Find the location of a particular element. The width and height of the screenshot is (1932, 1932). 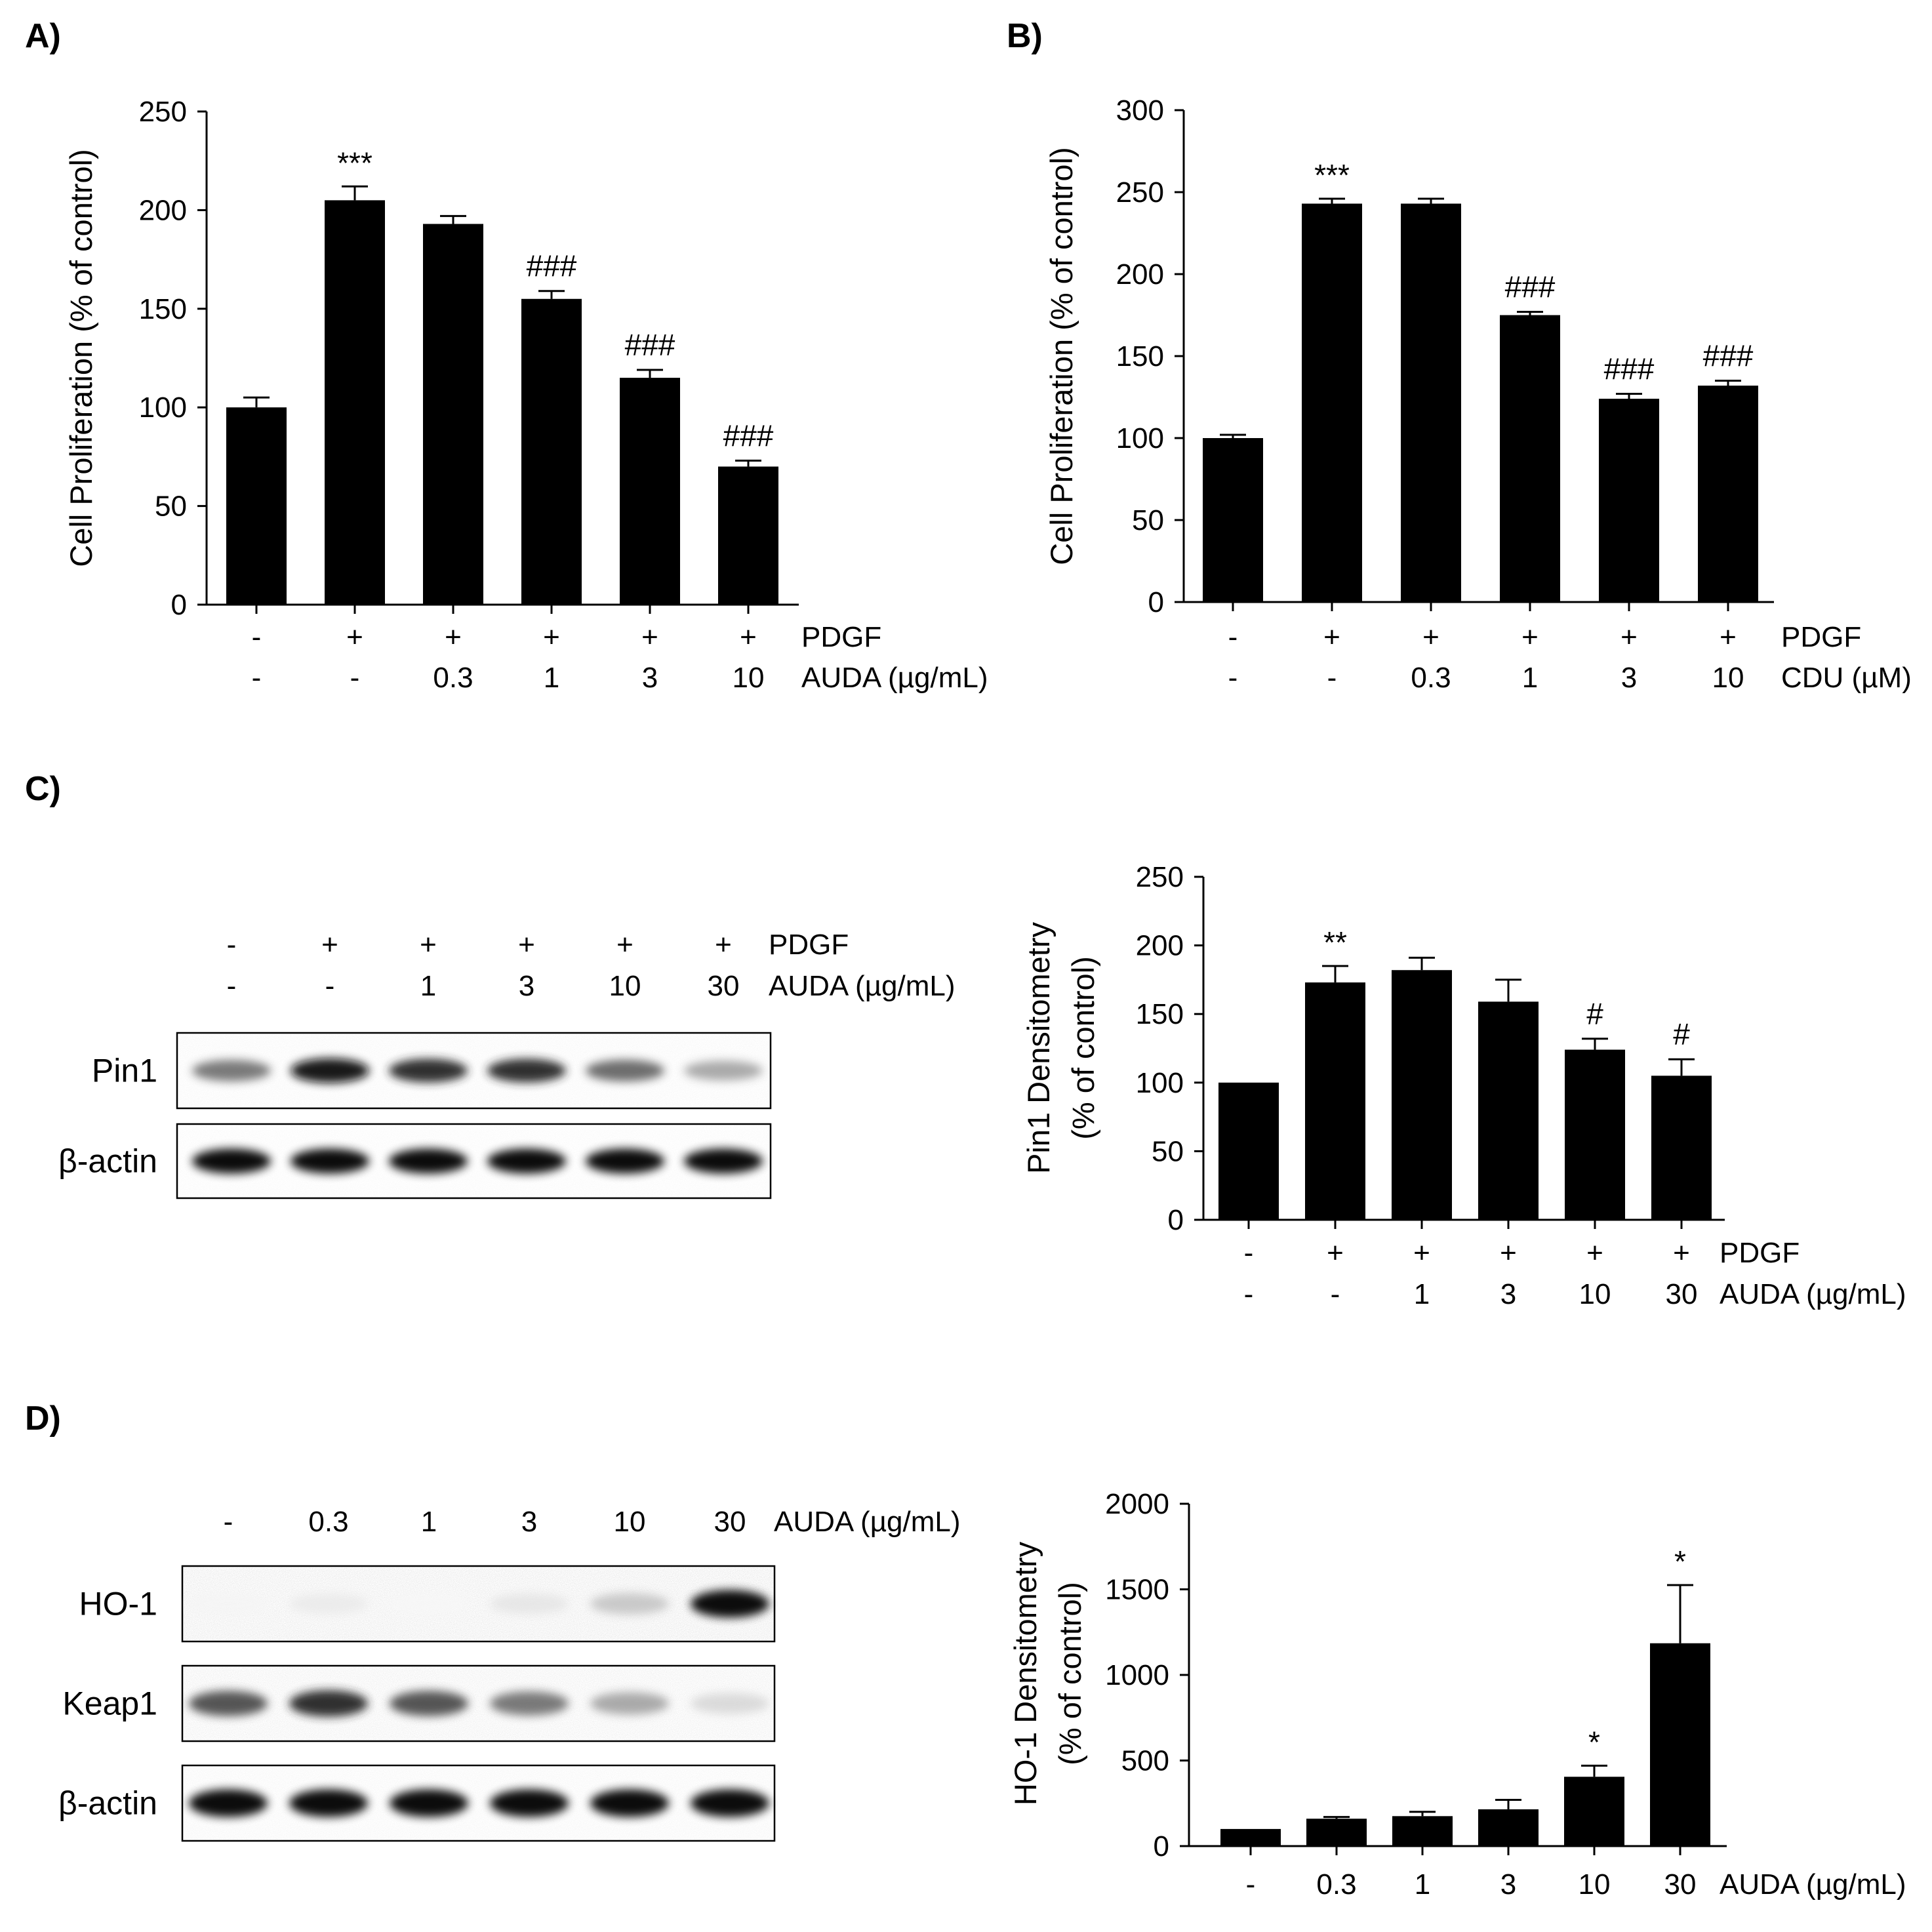

blot-condition-name: AUDA (µg/mL) is located at coordinates (862, 986).